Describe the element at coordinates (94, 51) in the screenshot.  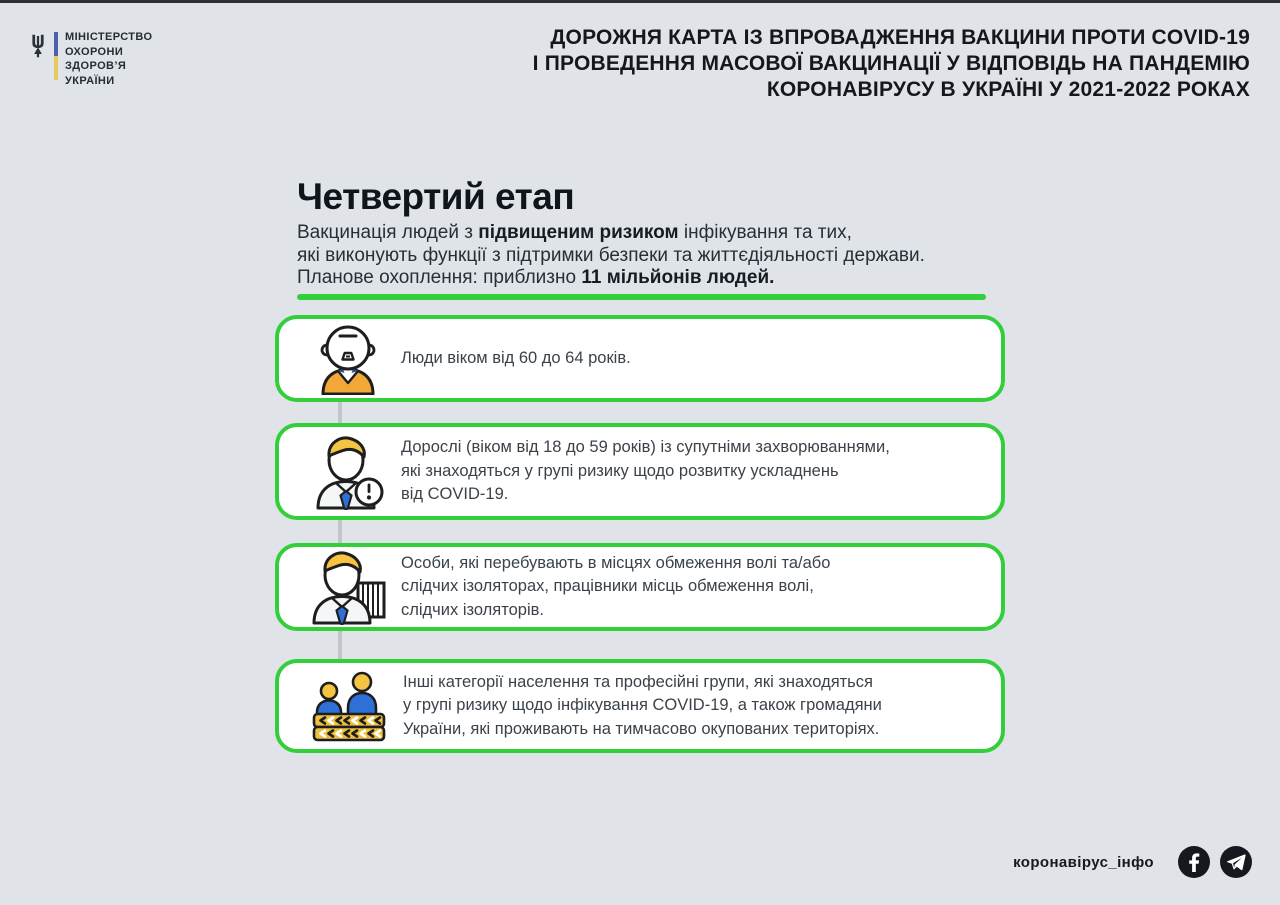
I see `logo-line: ОХОРОНИ` at that location.